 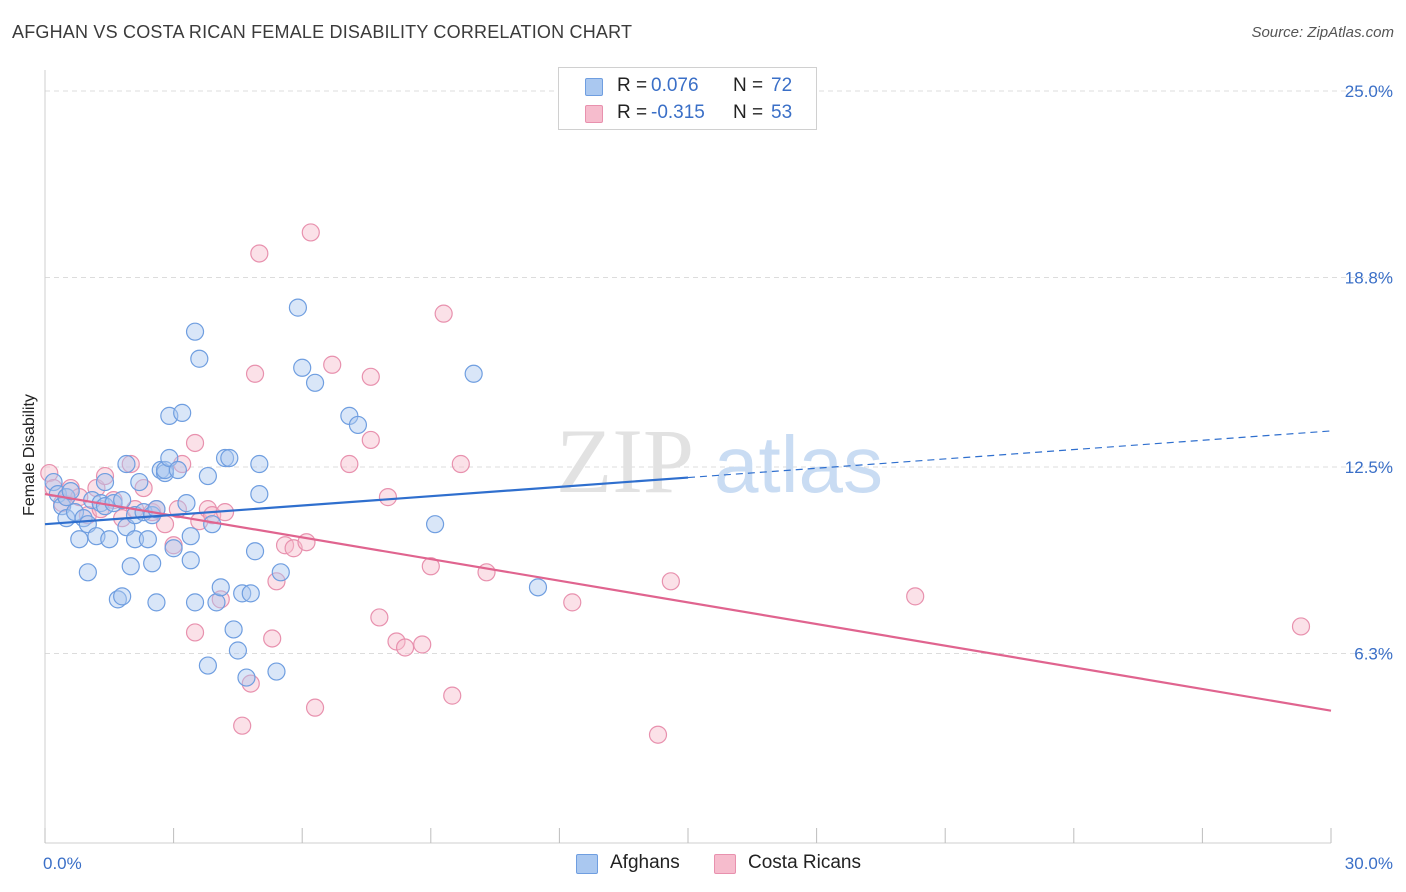 I want to click on costa-ricans-legend-swatch, so click(x=725, y=864).